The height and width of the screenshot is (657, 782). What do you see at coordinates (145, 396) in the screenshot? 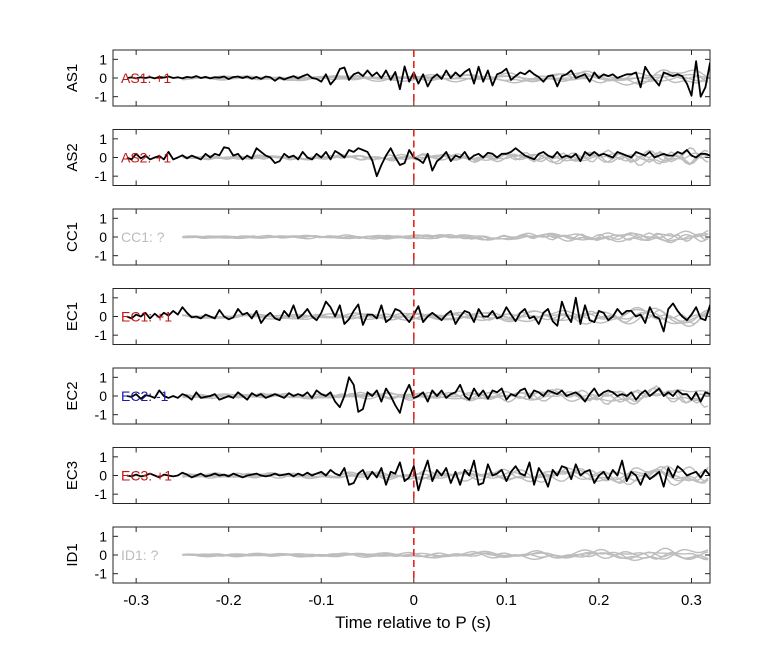
I see `panel-annotation: EC2: -1` at bounding box center [145, 396].